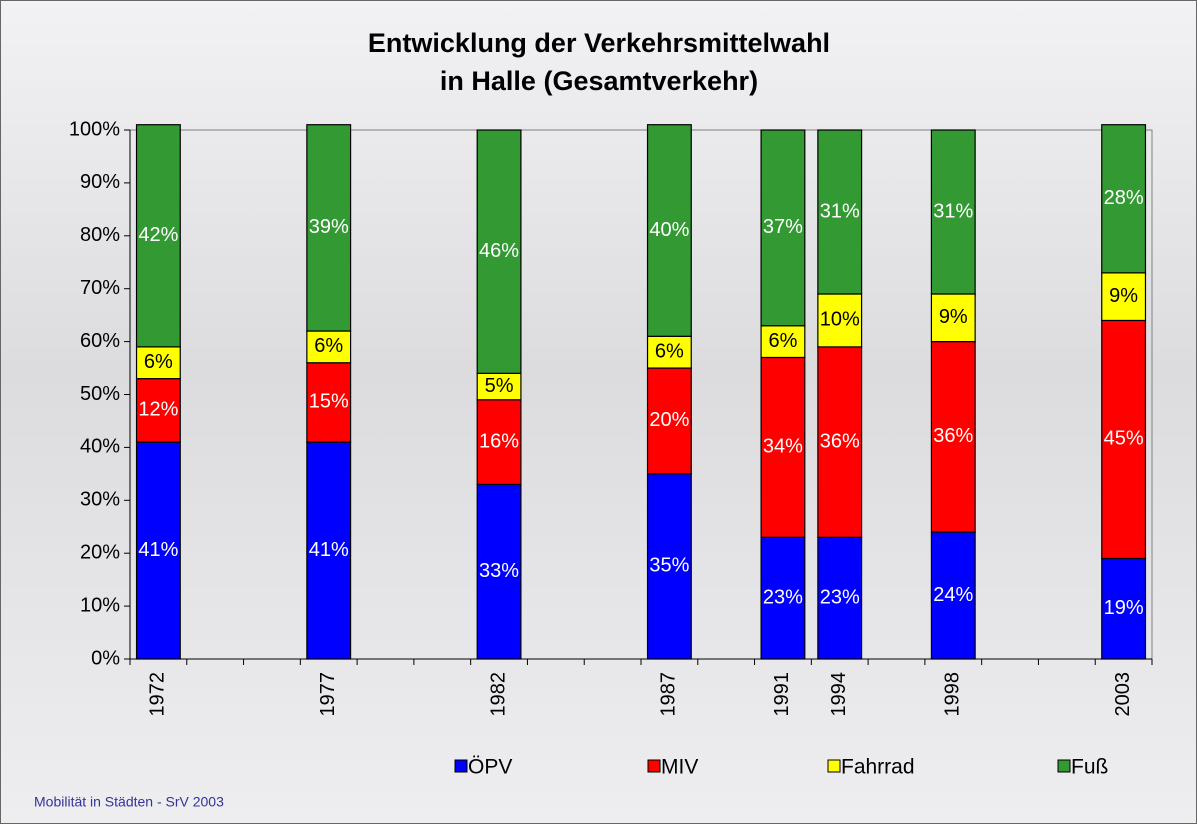 The image size is (1197, 824). What do you see at coordinates (100, 447) in the screenshot?
I see `y-tick-label: 40%` at bounding box center [100, 447].